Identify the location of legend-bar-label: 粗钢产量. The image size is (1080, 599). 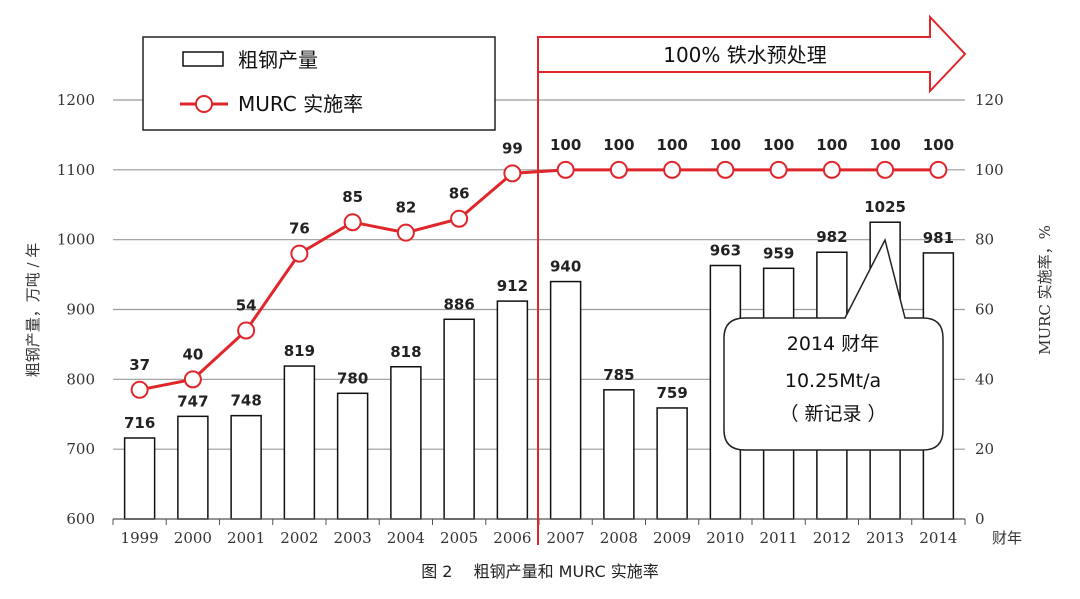
(278, 60).